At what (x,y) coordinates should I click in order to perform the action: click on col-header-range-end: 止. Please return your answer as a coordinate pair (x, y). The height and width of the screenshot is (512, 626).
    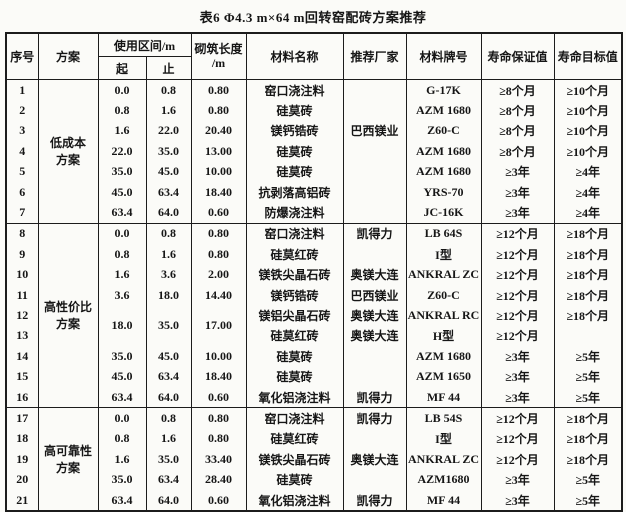
    Looking at the image, I should click on (168, 68).